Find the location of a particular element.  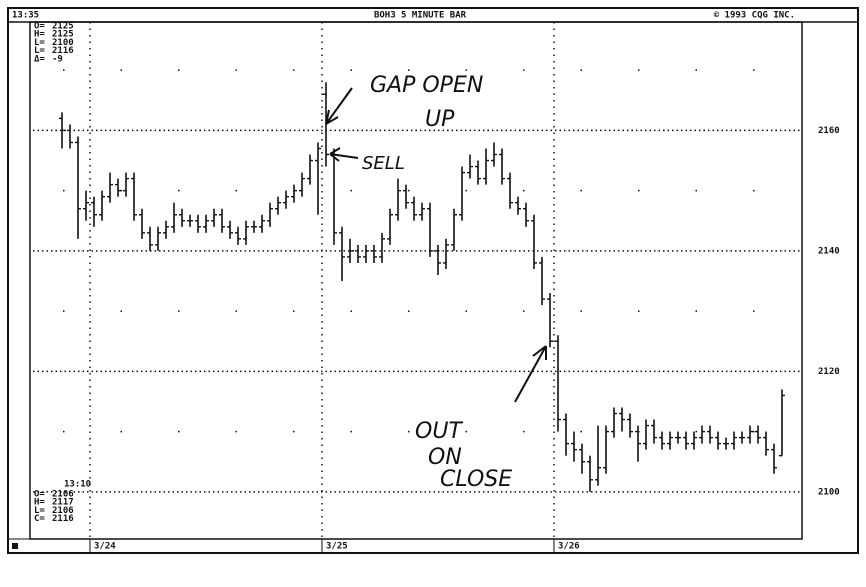

annotation: SELL is located at coordinates (383, 163).